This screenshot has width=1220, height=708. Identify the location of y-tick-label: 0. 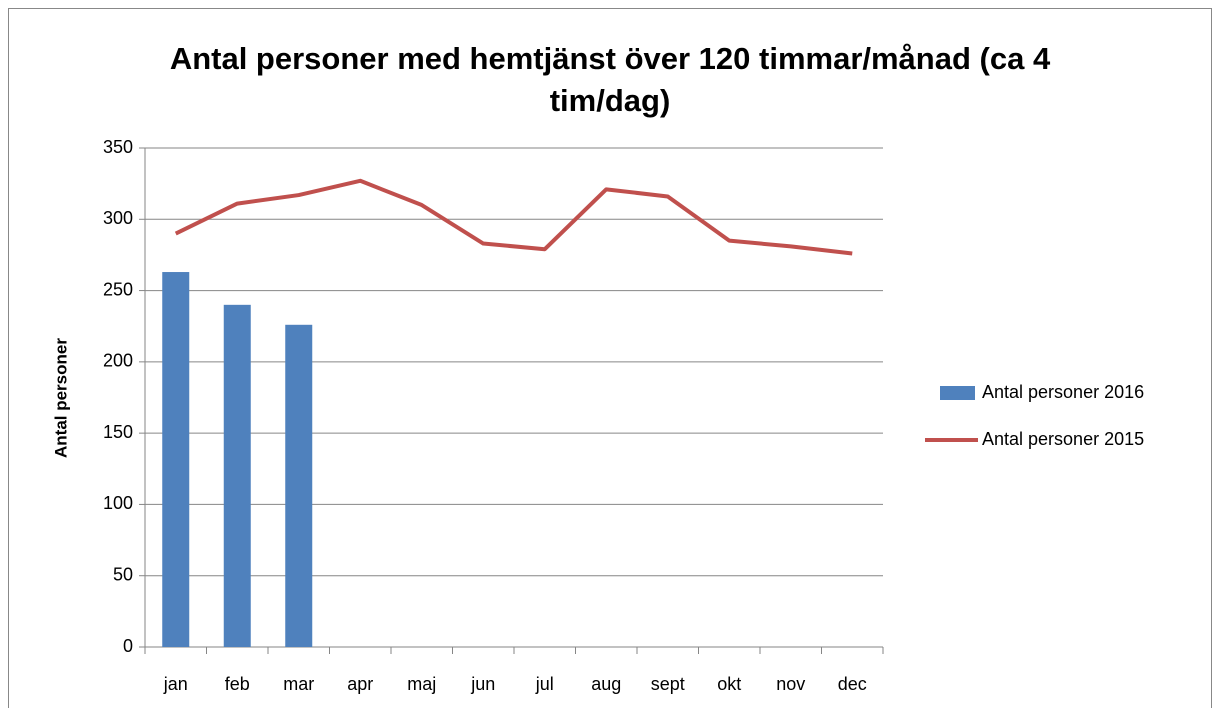
(128, 646).